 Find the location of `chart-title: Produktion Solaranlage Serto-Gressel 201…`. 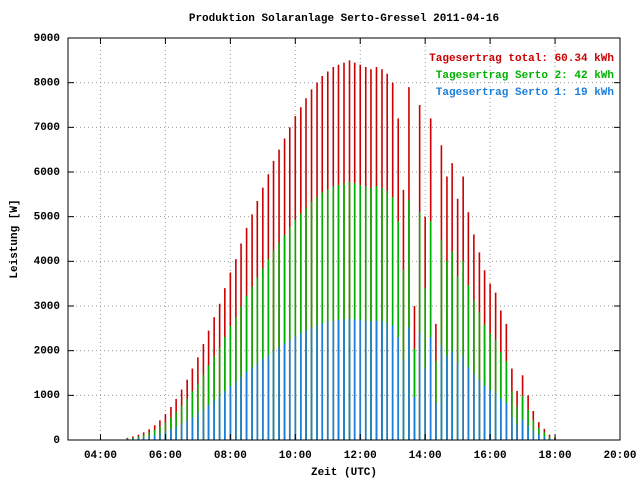

chart-title: Produktion Solaranlage Serto-Gressel 201… is located at coordinates (344, 19).